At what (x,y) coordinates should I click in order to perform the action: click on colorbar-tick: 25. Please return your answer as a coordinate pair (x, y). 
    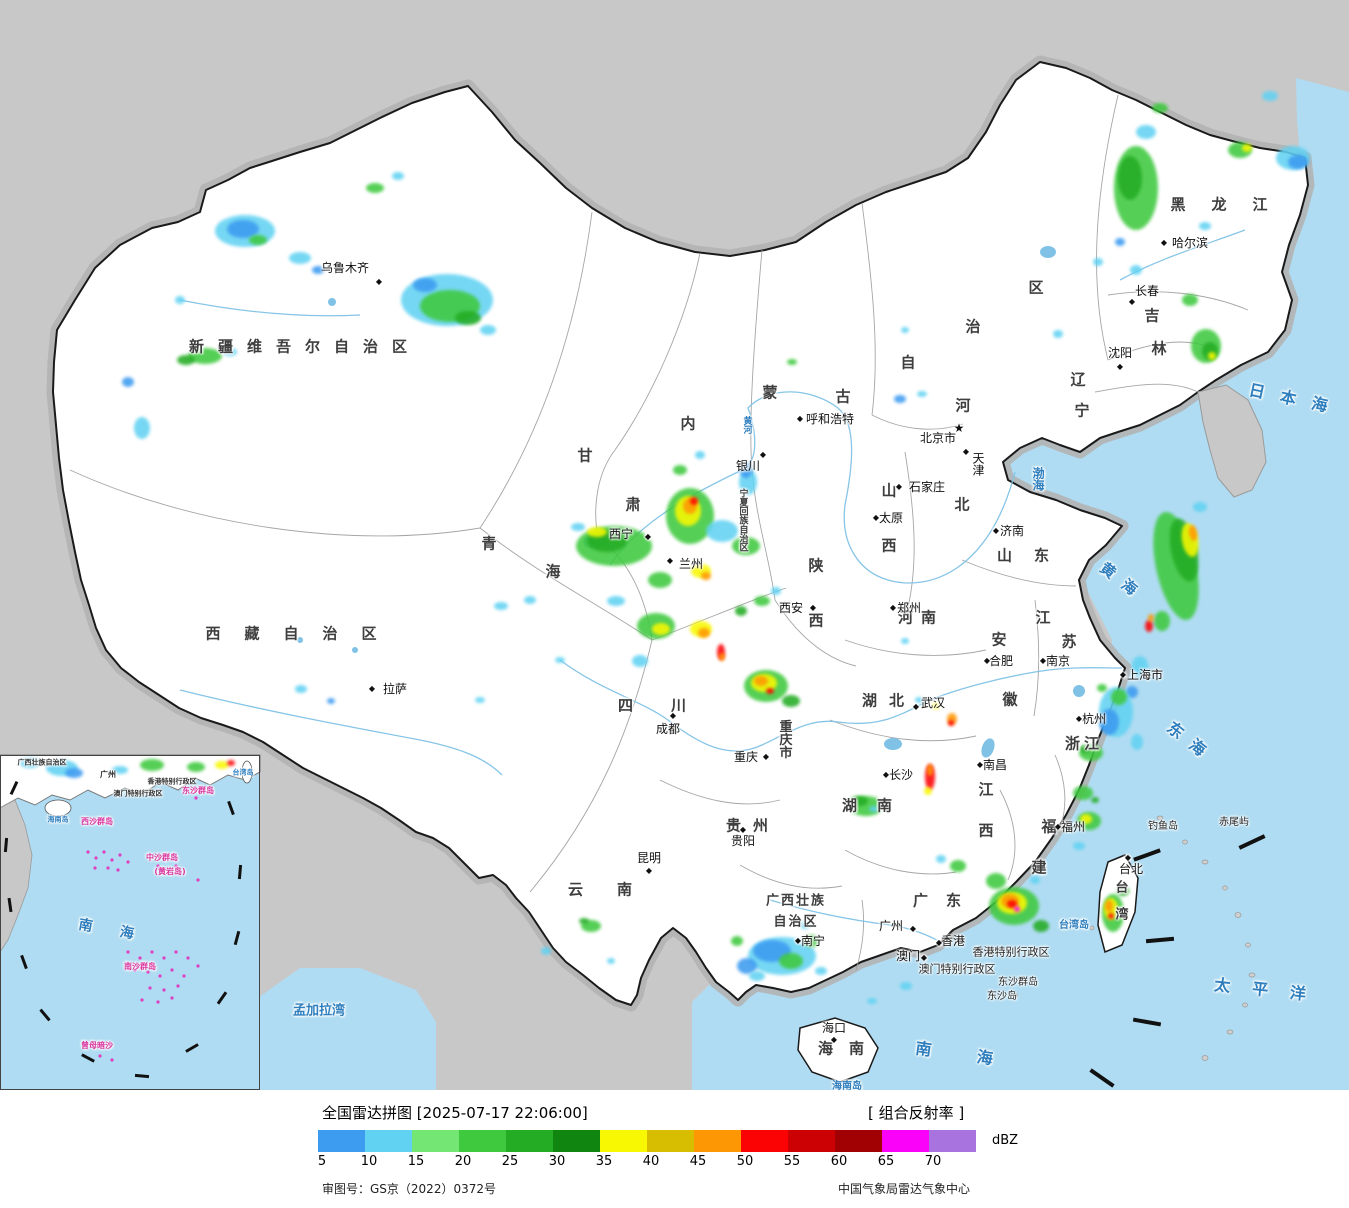
    Looking at the image, I should click on (510, 1161).